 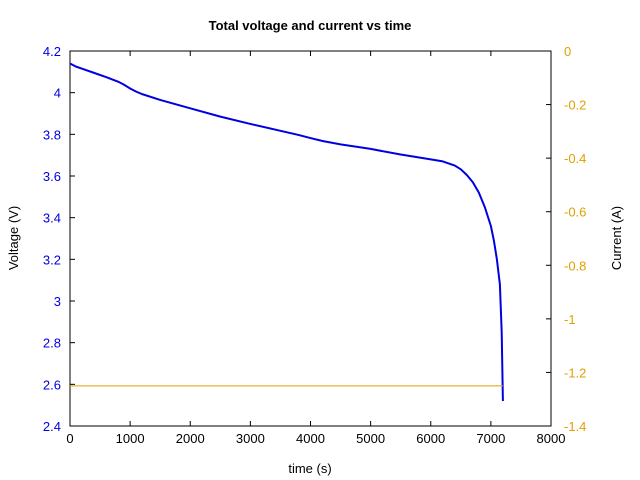 What do you see at coordinates (57, 301) in the screenshot?
I see `y-tick-label-left: 3` at bounding box center [57, 301].